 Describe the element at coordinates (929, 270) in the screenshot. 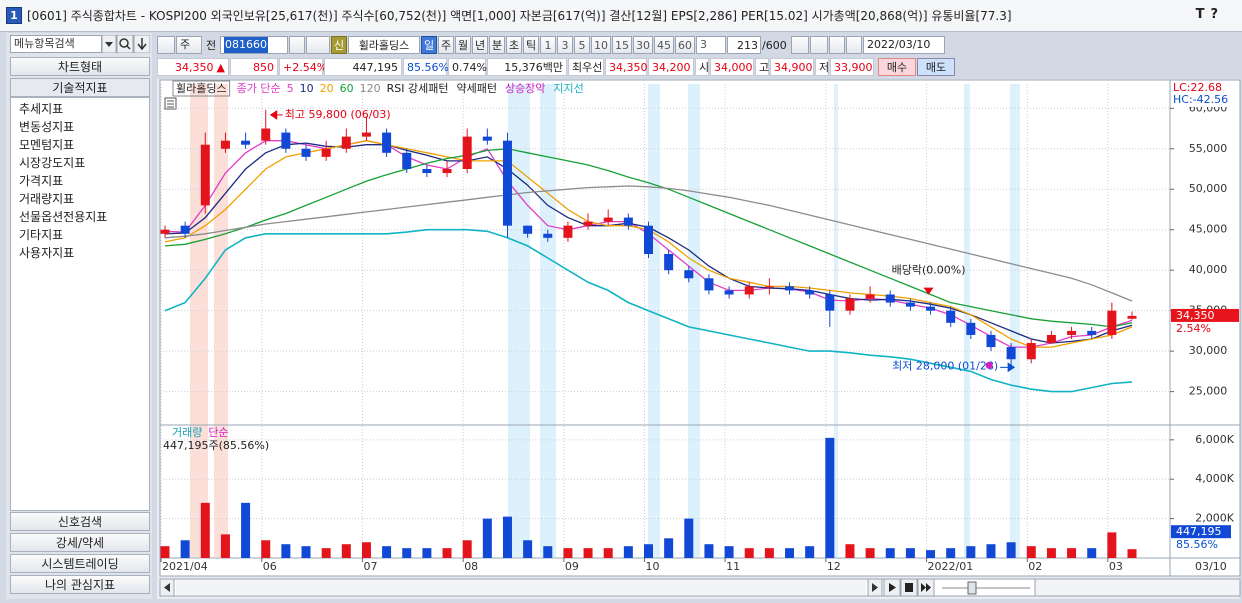

I see `event-annotation: 배당락(0.00%)` at that location.